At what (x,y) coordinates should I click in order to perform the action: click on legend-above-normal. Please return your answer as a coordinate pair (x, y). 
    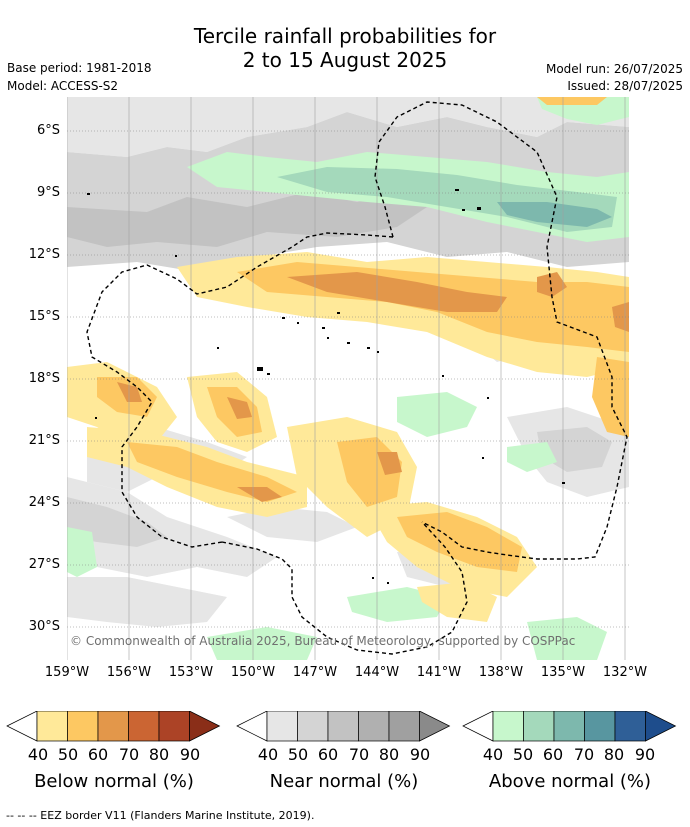
    Looking at the image, I should click on (570, 727).